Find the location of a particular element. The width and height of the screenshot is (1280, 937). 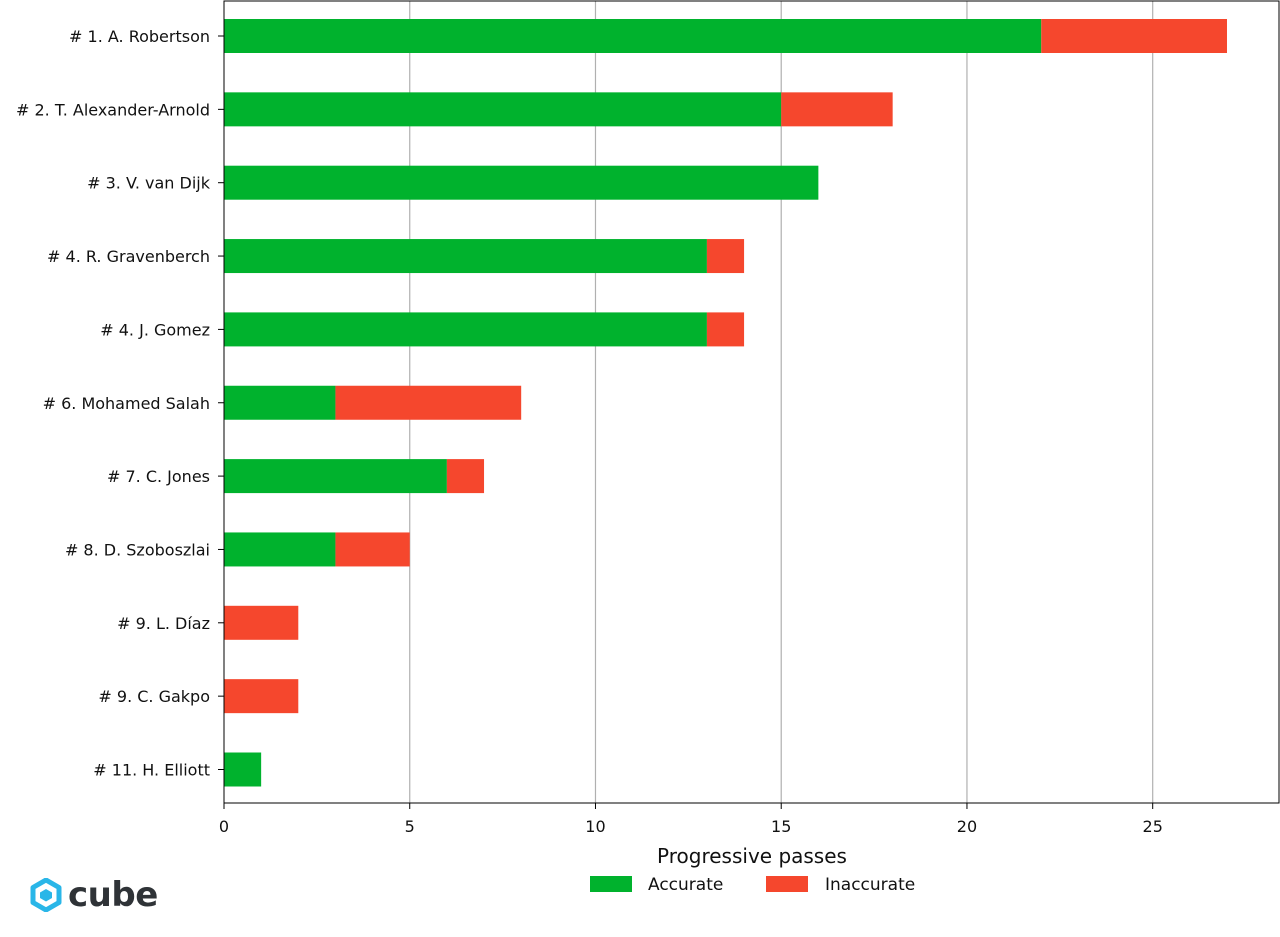

x-tick-label: 5 is located at coordinates (410, 826).